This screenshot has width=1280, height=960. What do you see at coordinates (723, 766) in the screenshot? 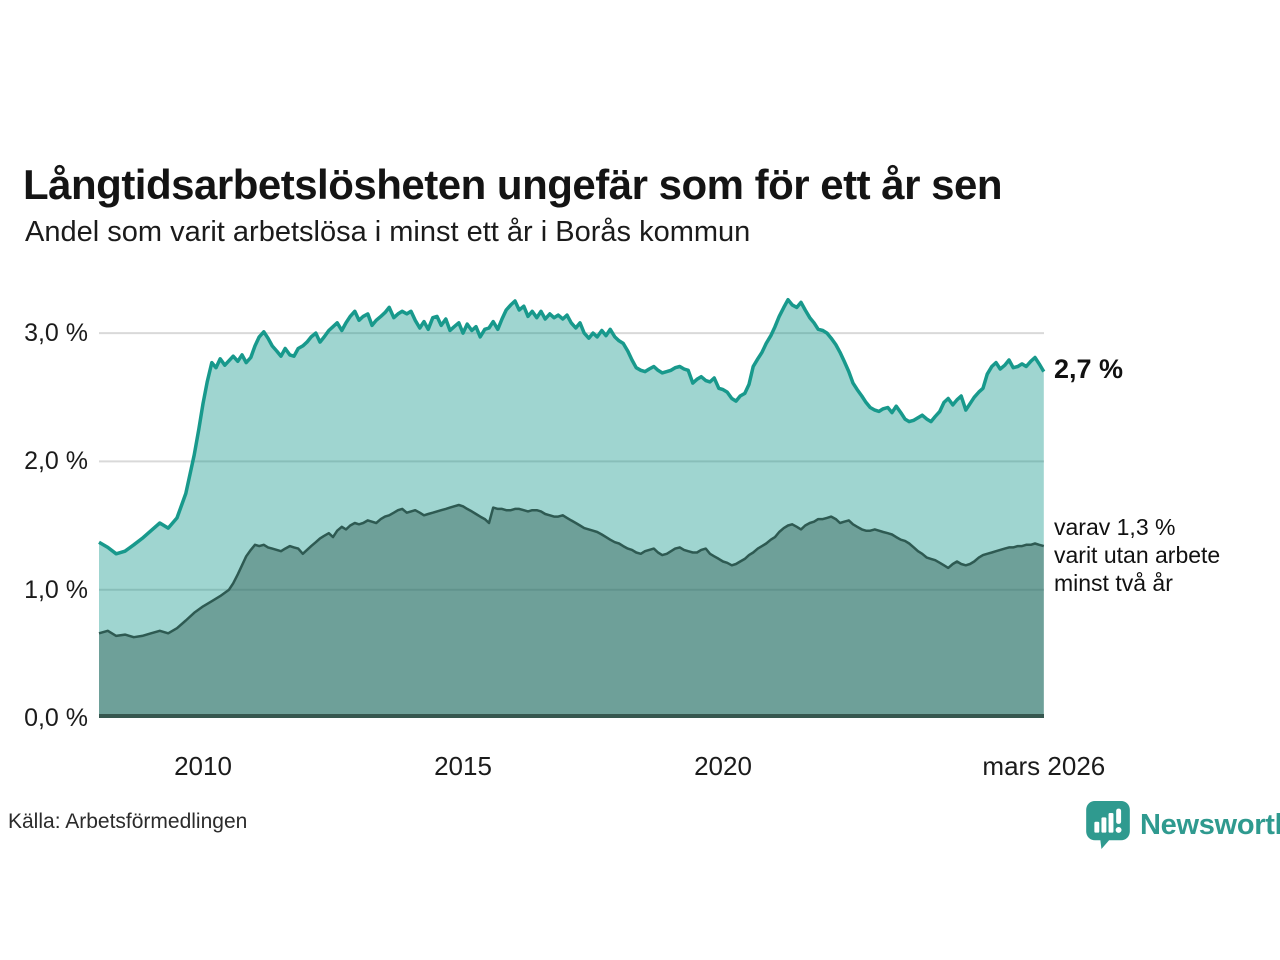
I see `x-axis-label: 2020` at bounding box center [723, 766].